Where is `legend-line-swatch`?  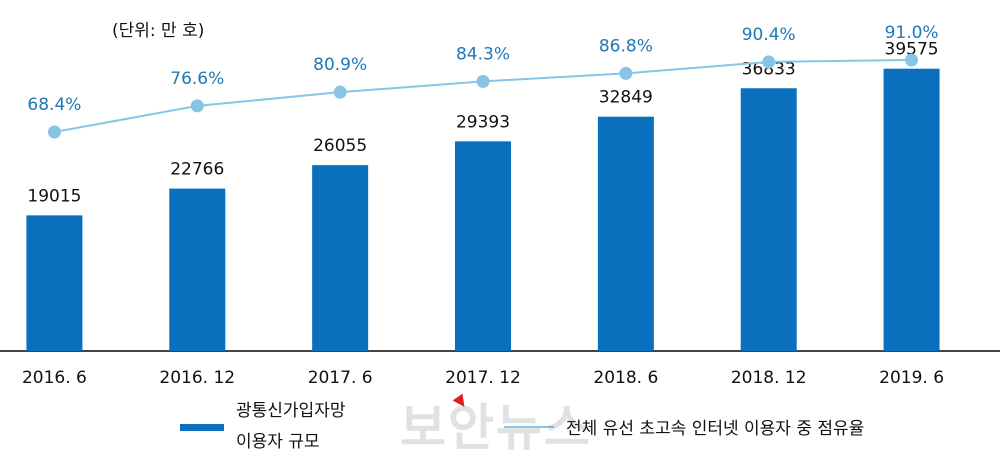 legend-line-swatch is located at coordinates (529, 426).